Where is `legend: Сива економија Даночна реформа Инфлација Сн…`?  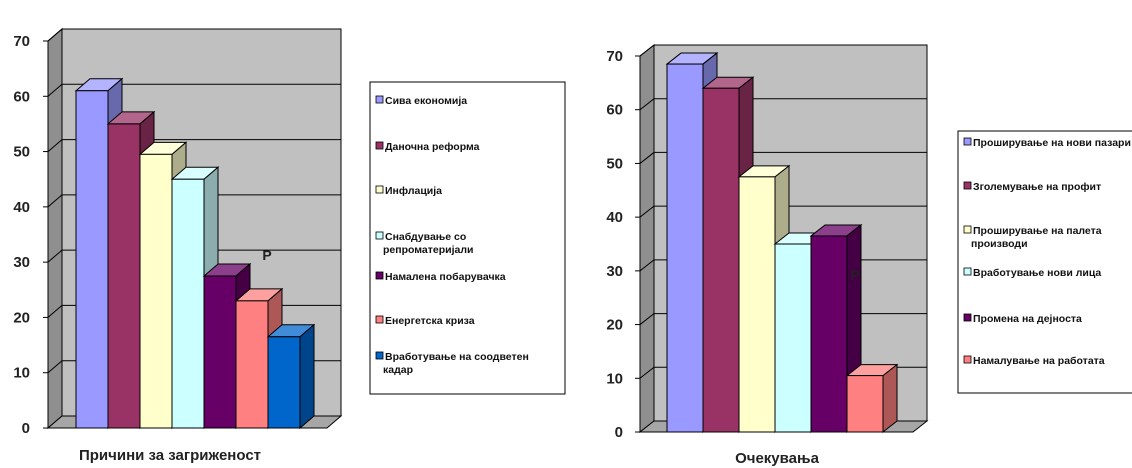 legend: Сива економија Даночна реформа Инфлација Сн… is located at coordinates (467, 238).